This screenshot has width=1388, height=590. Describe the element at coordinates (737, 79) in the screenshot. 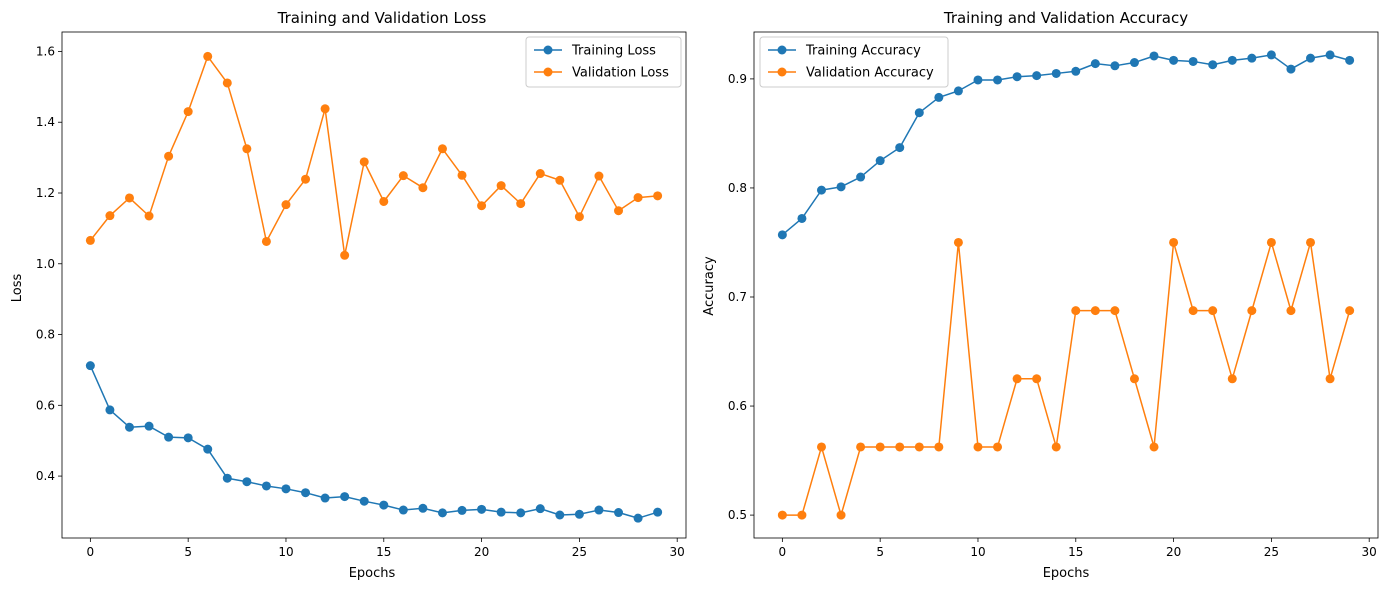

I see `accuracy-chart-ytick-label: 0.9` at that location.